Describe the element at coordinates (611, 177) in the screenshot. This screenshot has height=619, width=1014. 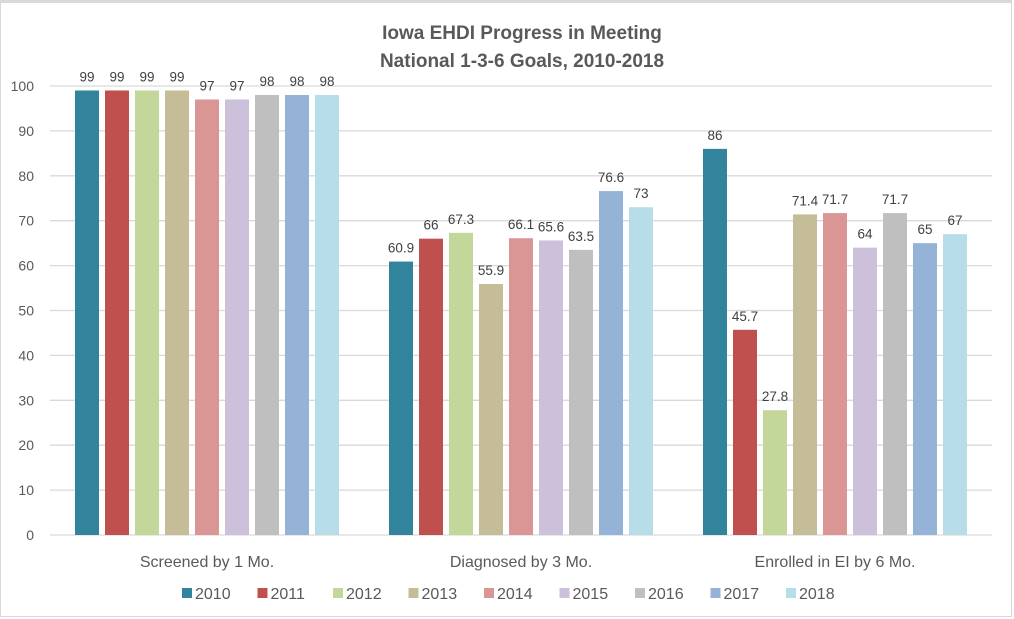
I see `data-label: 76.6` at that location.